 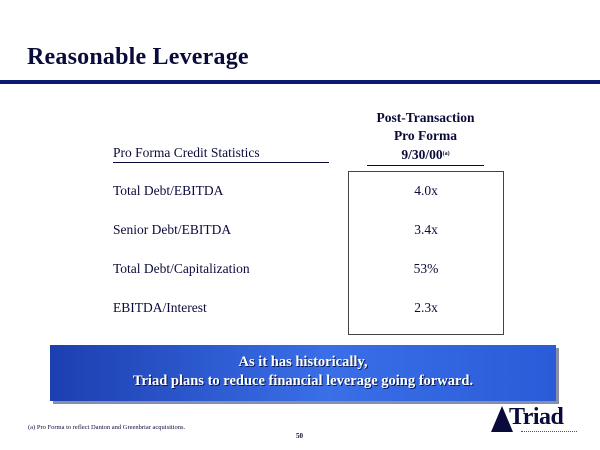 I want to click on row-value-total-debt-capitalization: 53%, so click(x=426, y=268).